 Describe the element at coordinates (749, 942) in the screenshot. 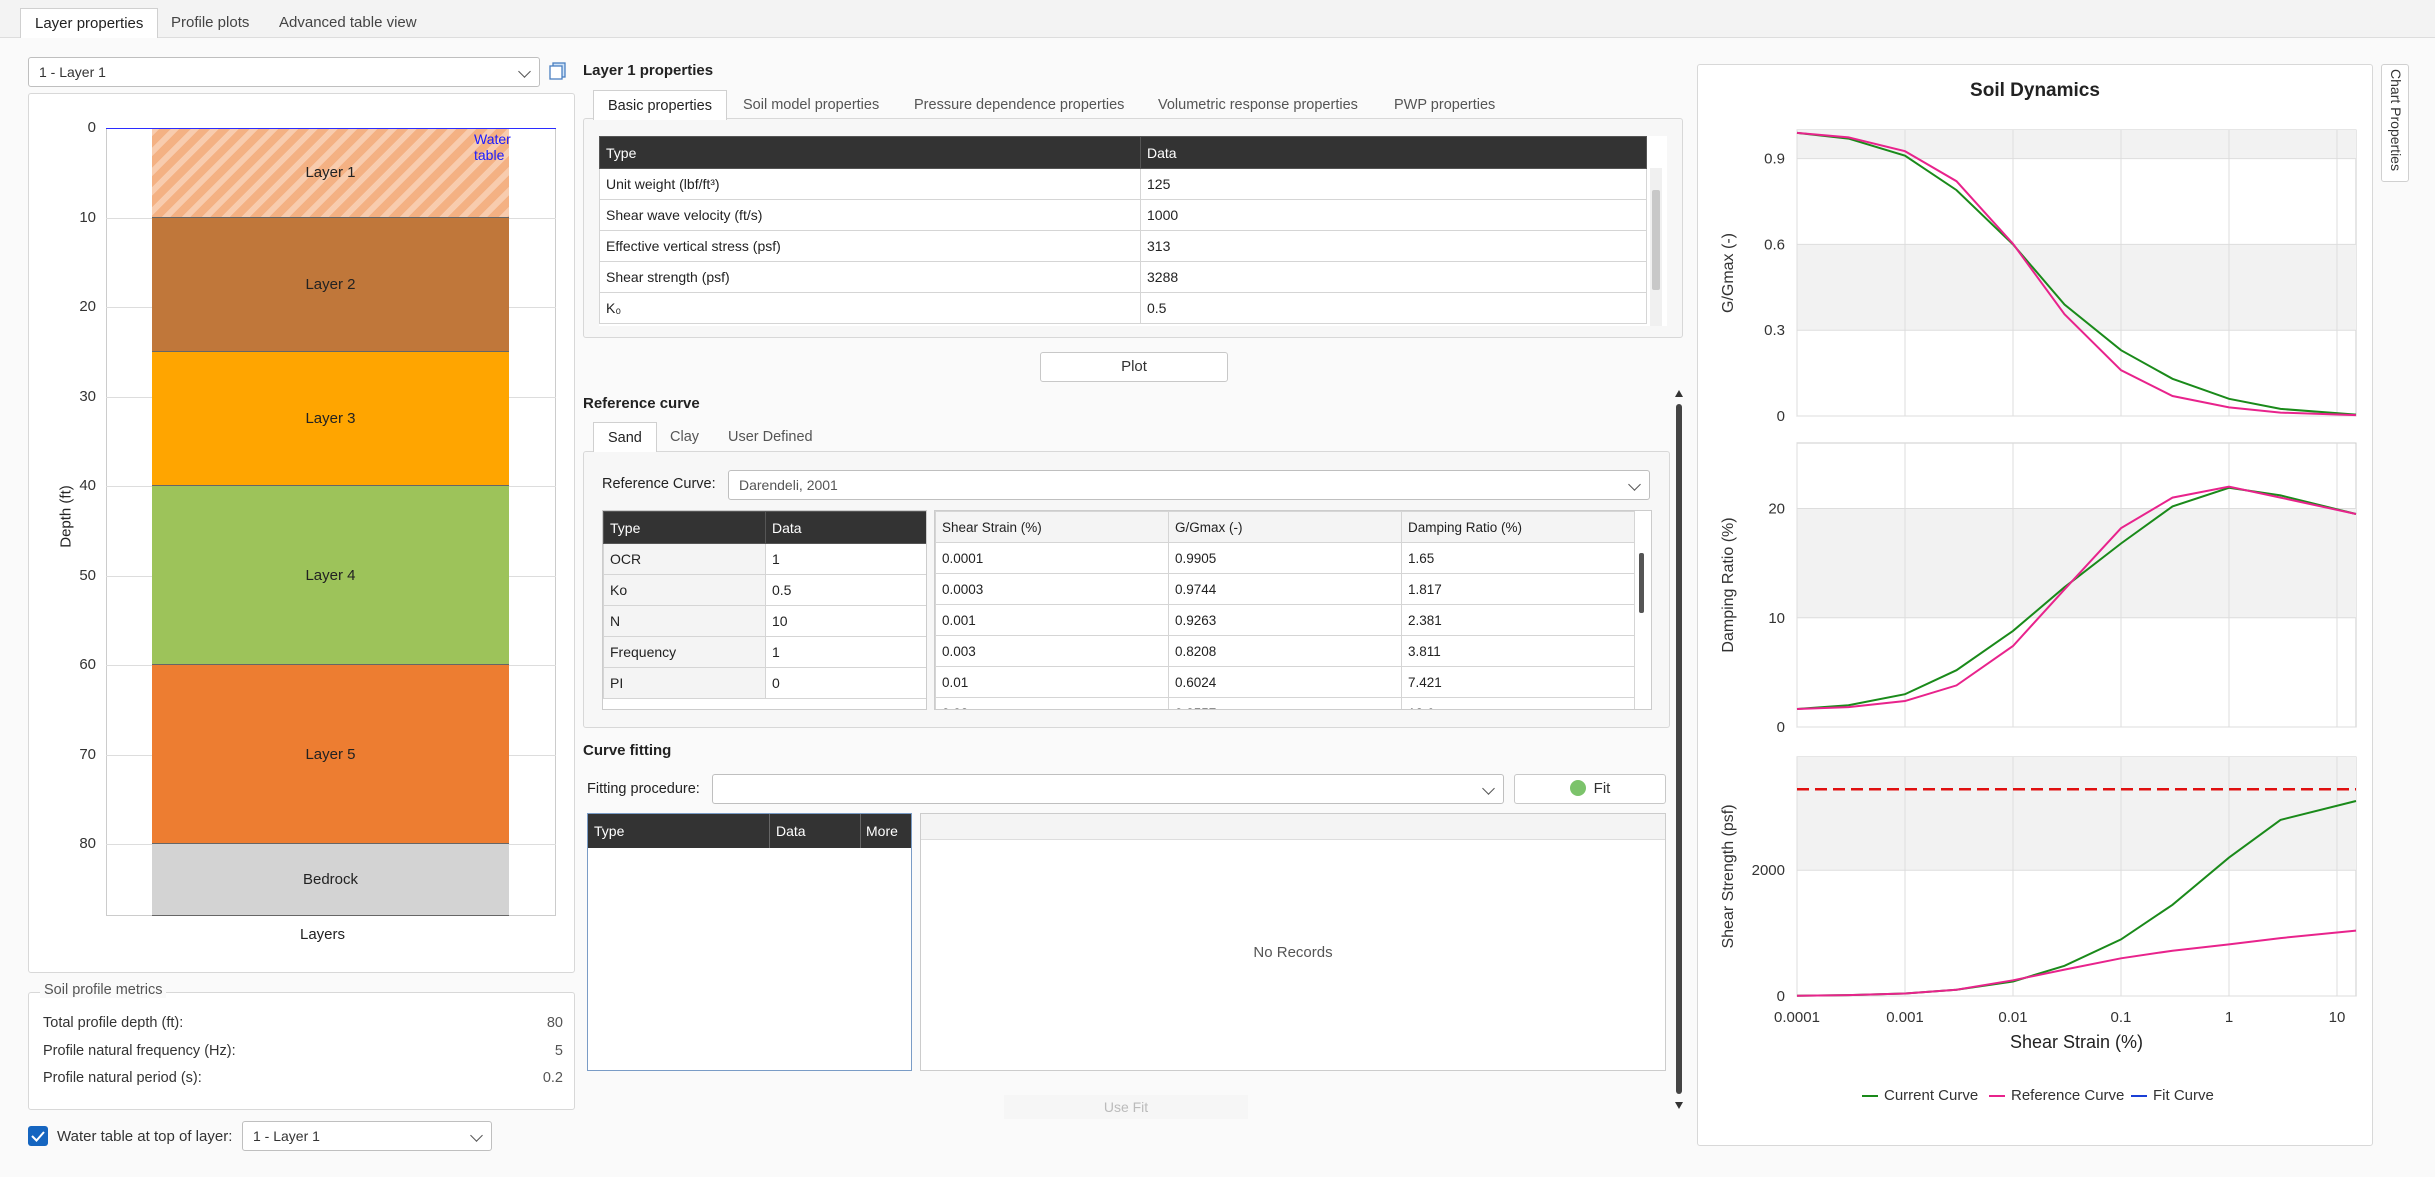

I see `fit-params-table: Type Data More` at that location.